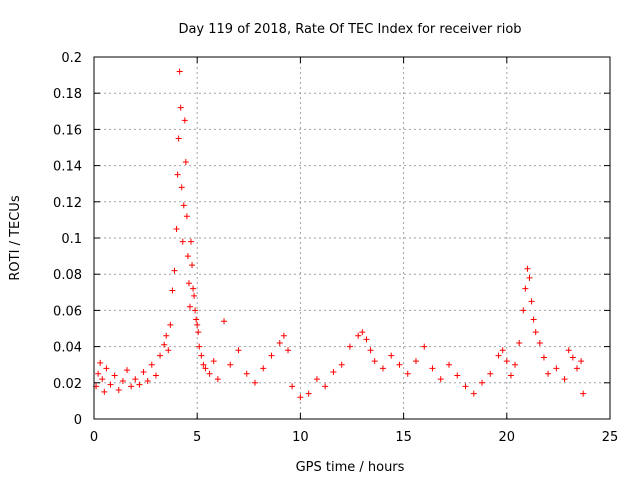 Image resolution: width=640 pixels, height=480 pixels. What do you see at coordinates (403, 437) in the screenshot?
I see `x-tick-label: 15` at bounding box center [403, 437].